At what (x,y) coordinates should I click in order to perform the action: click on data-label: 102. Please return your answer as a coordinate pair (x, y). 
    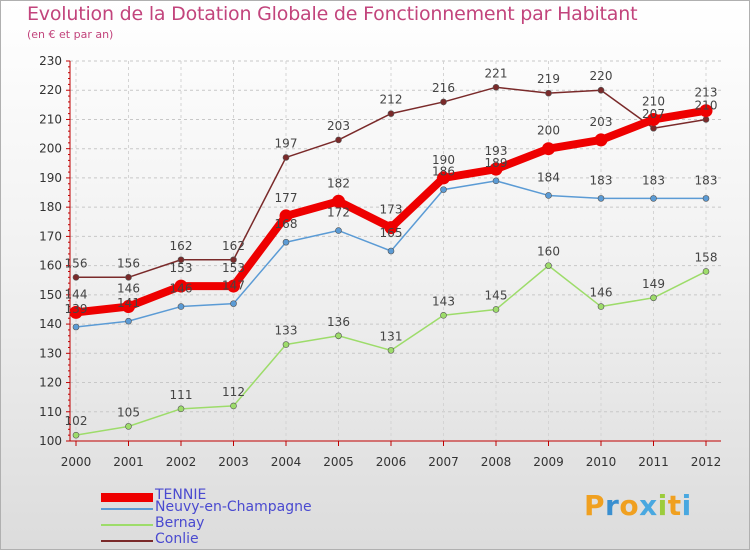
    Looking at the image, I should click on (76, 421).